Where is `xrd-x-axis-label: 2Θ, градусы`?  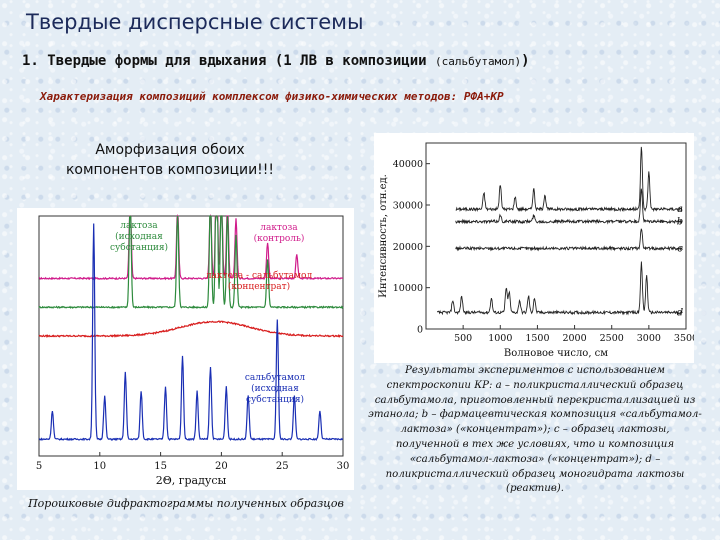 xrd-x-axis-label: 2Θ, градусы is located at coordinates (191, 480).